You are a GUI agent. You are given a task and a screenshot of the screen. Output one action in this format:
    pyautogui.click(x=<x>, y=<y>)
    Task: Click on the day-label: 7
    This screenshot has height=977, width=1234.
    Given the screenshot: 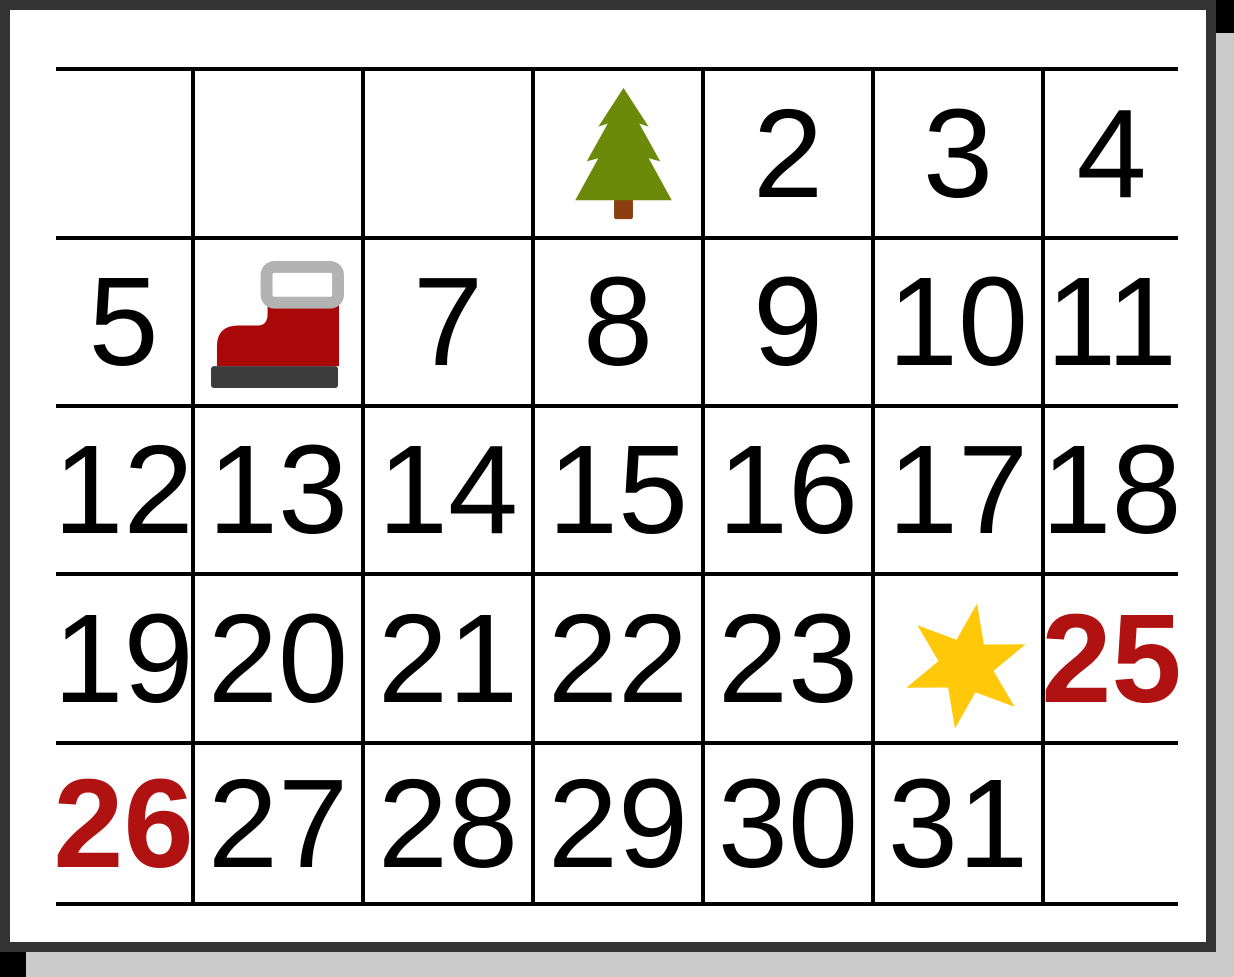 What is the action you would take?
    pyautogui.click(x=448, y=321)
    